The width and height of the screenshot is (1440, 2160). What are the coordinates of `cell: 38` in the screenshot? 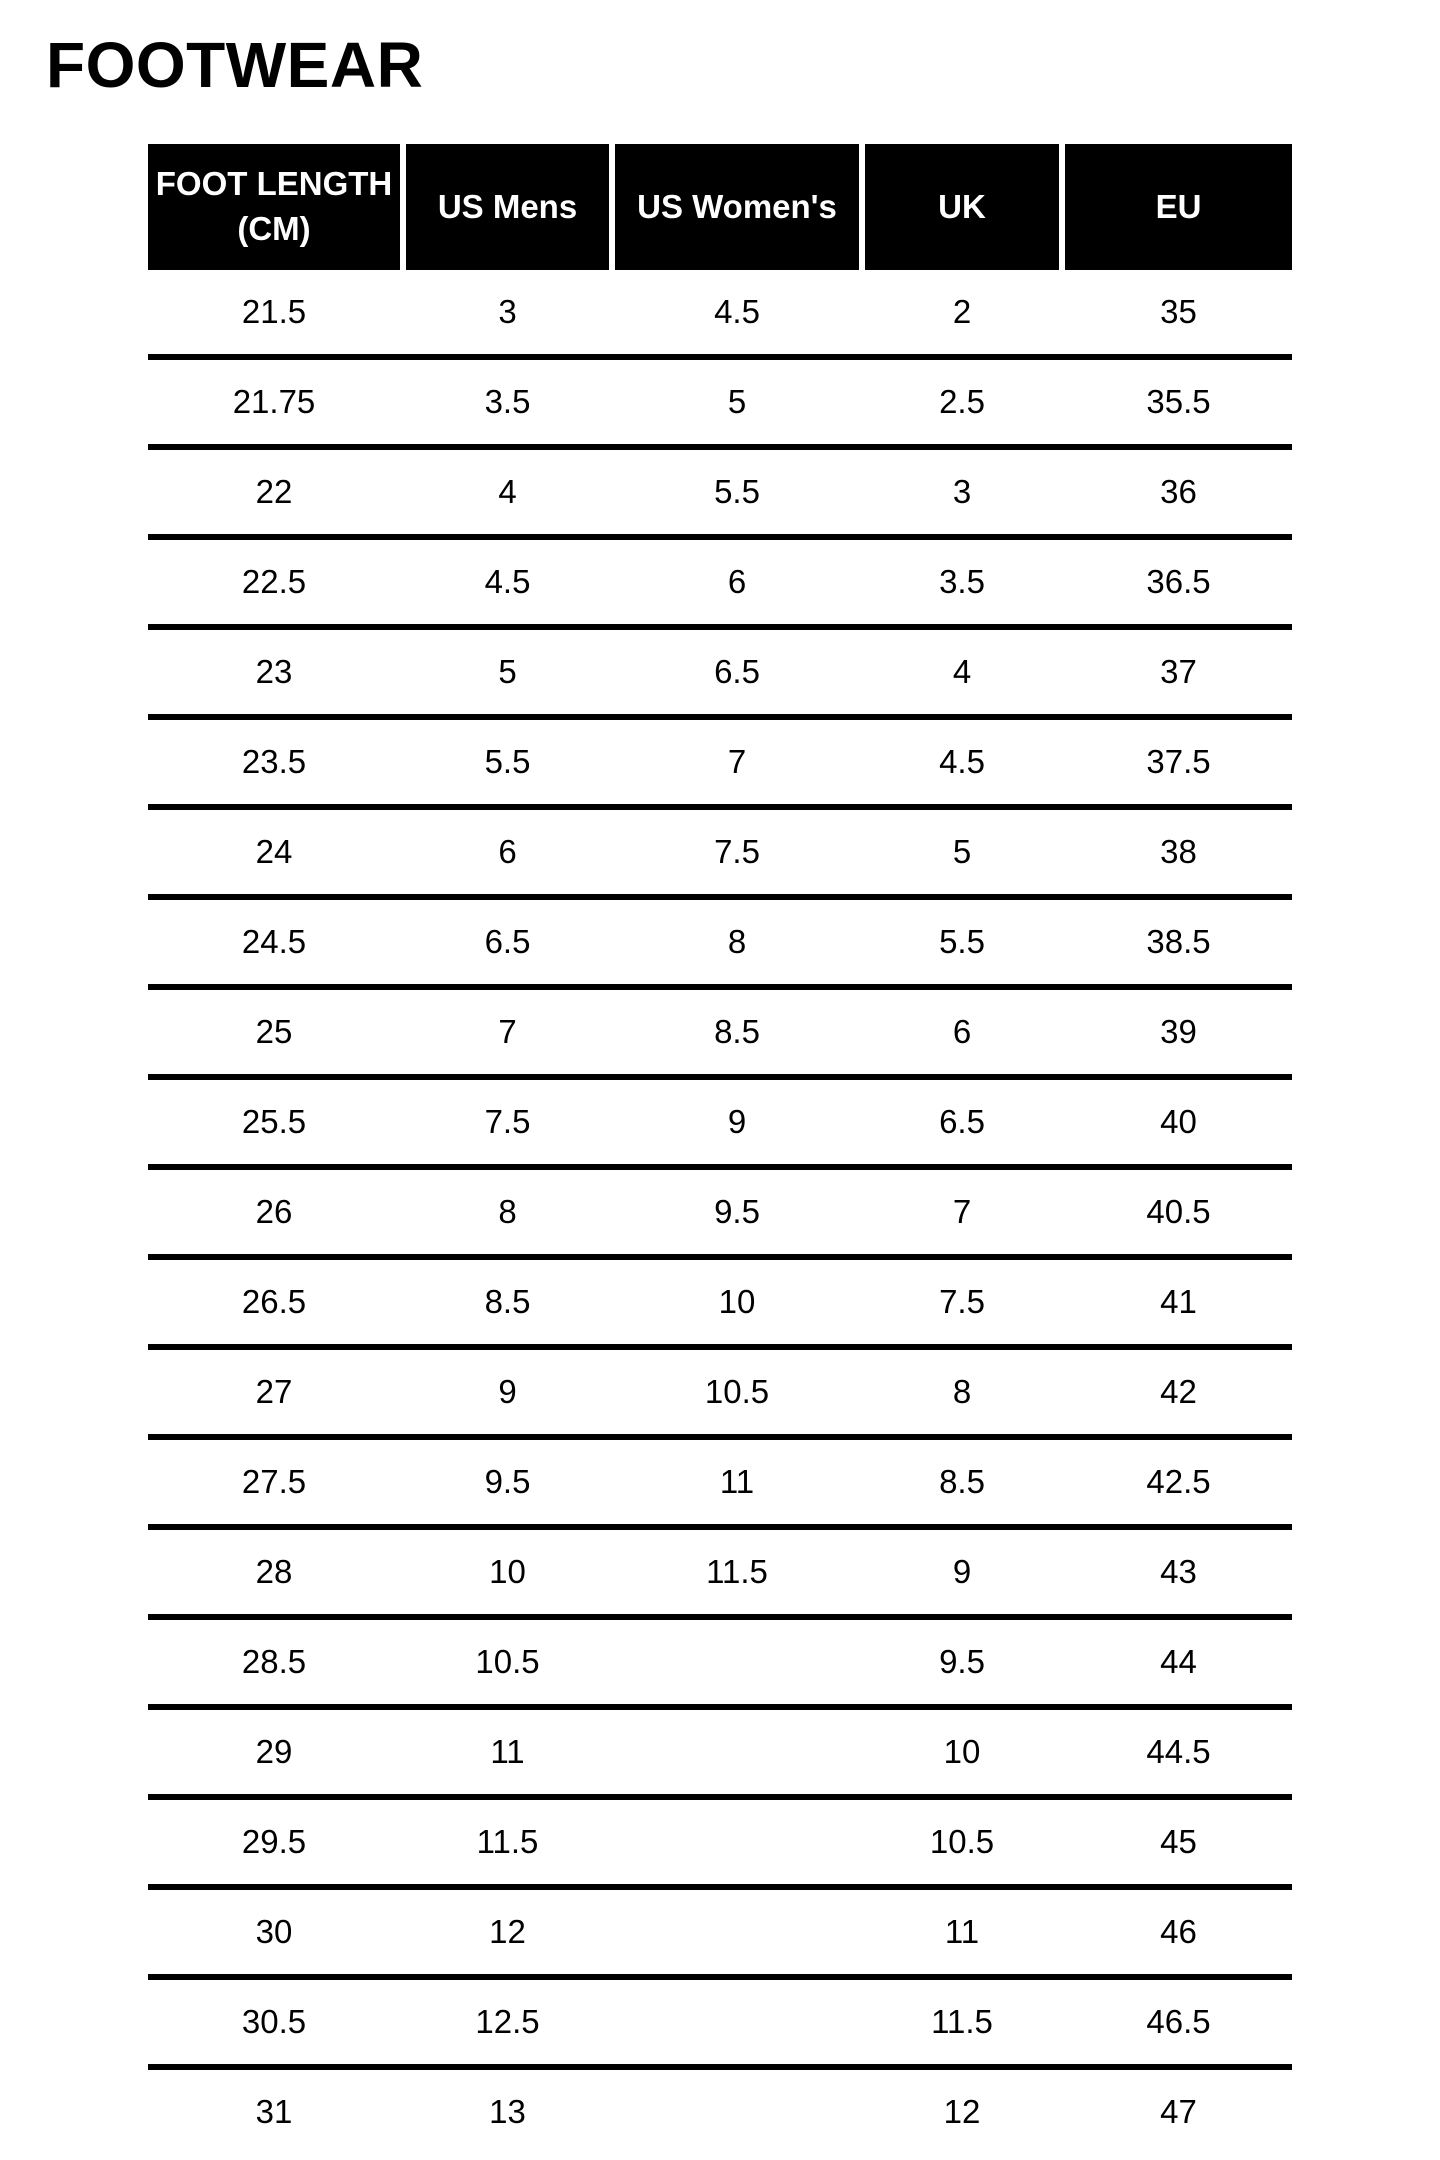 It's located at (1178, 851).